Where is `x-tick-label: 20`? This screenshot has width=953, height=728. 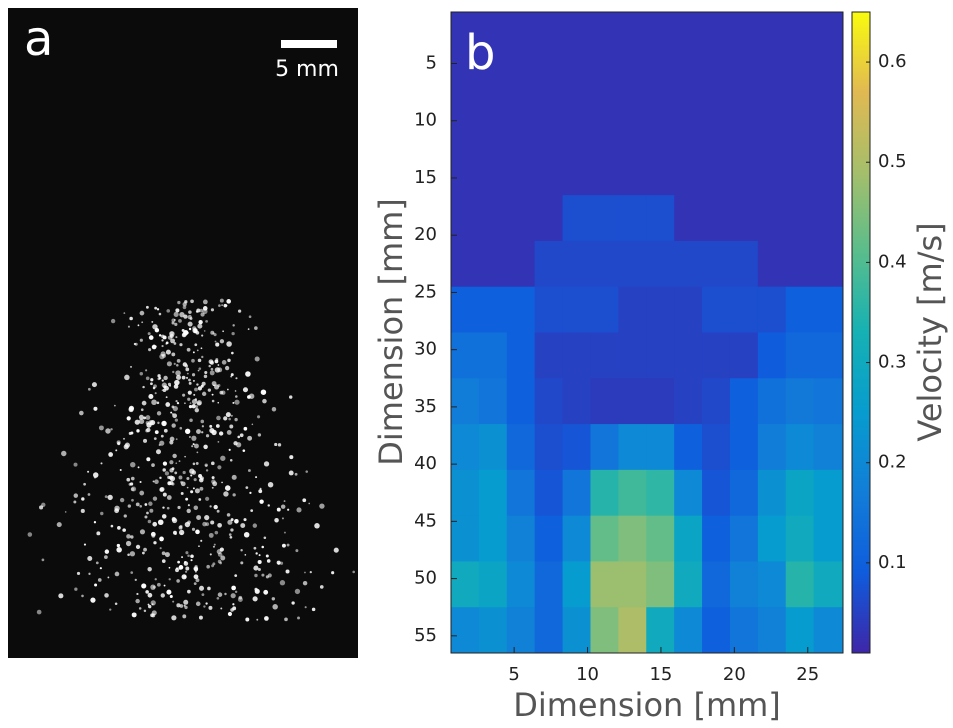
x-tick-label: 20 is located at coordinates (734, 674).